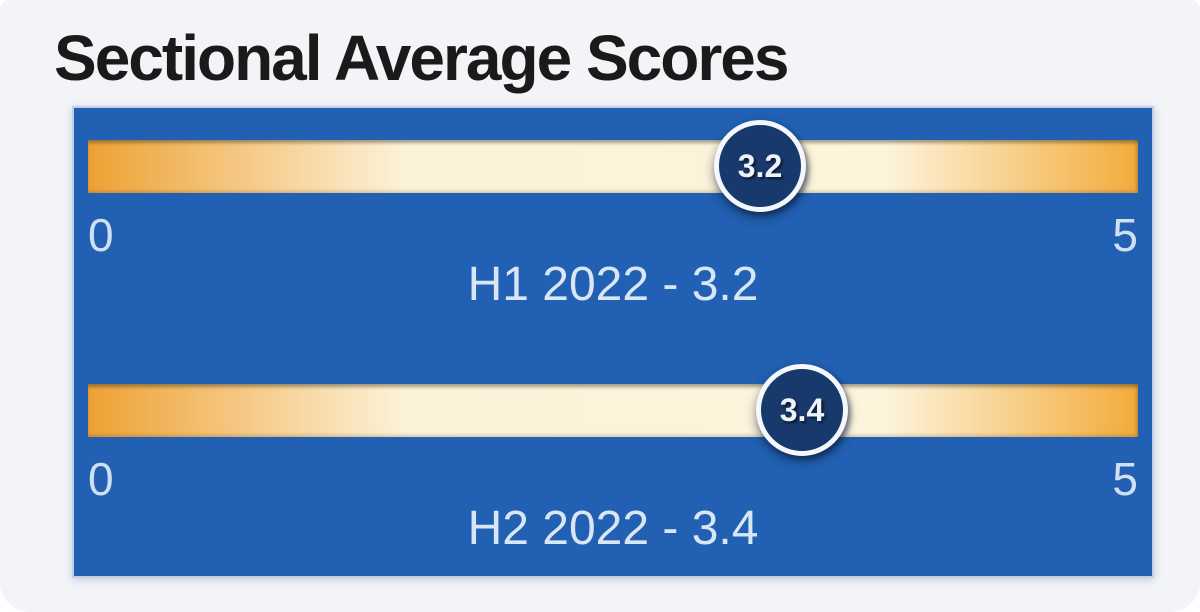 Image resolution: width=1200 pixels, height=612 pixels. I want to click on gauge-marker-value: 3.4, so click(802, 409).